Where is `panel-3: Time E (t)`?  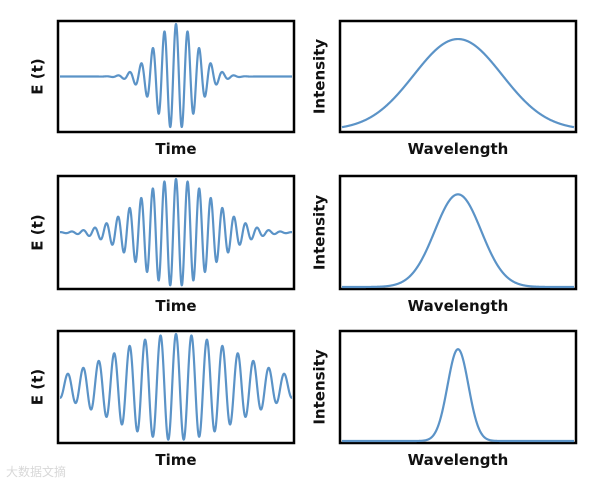 panel-3: Time E (t) is located at coordinates (162, 244).